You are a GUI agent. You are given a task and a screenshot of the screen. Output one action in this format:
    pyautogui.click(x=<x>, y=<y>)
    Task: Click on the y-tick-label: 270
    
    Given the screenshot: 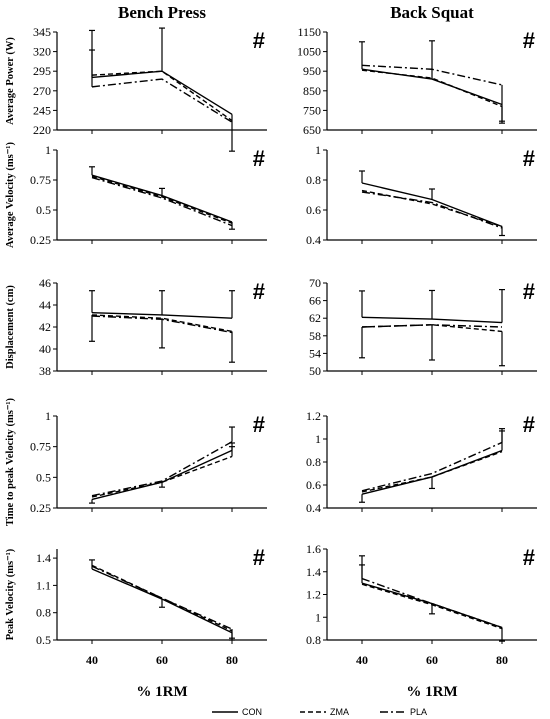 What is the action you would take?
    pyautogui.click(x=42, y=91)
    